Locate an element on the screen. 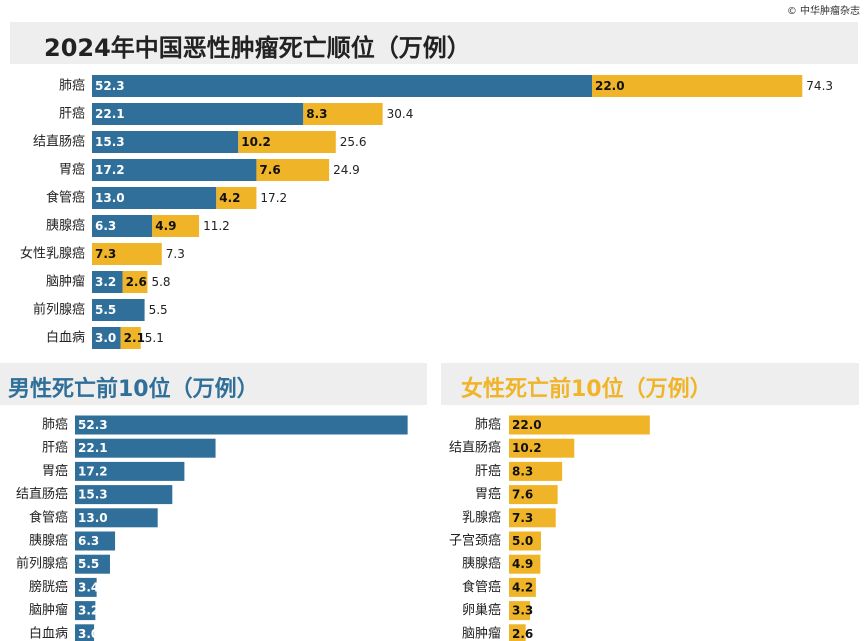  female-category-label: 子宫颈癌 is located at coordinates (475, 541).